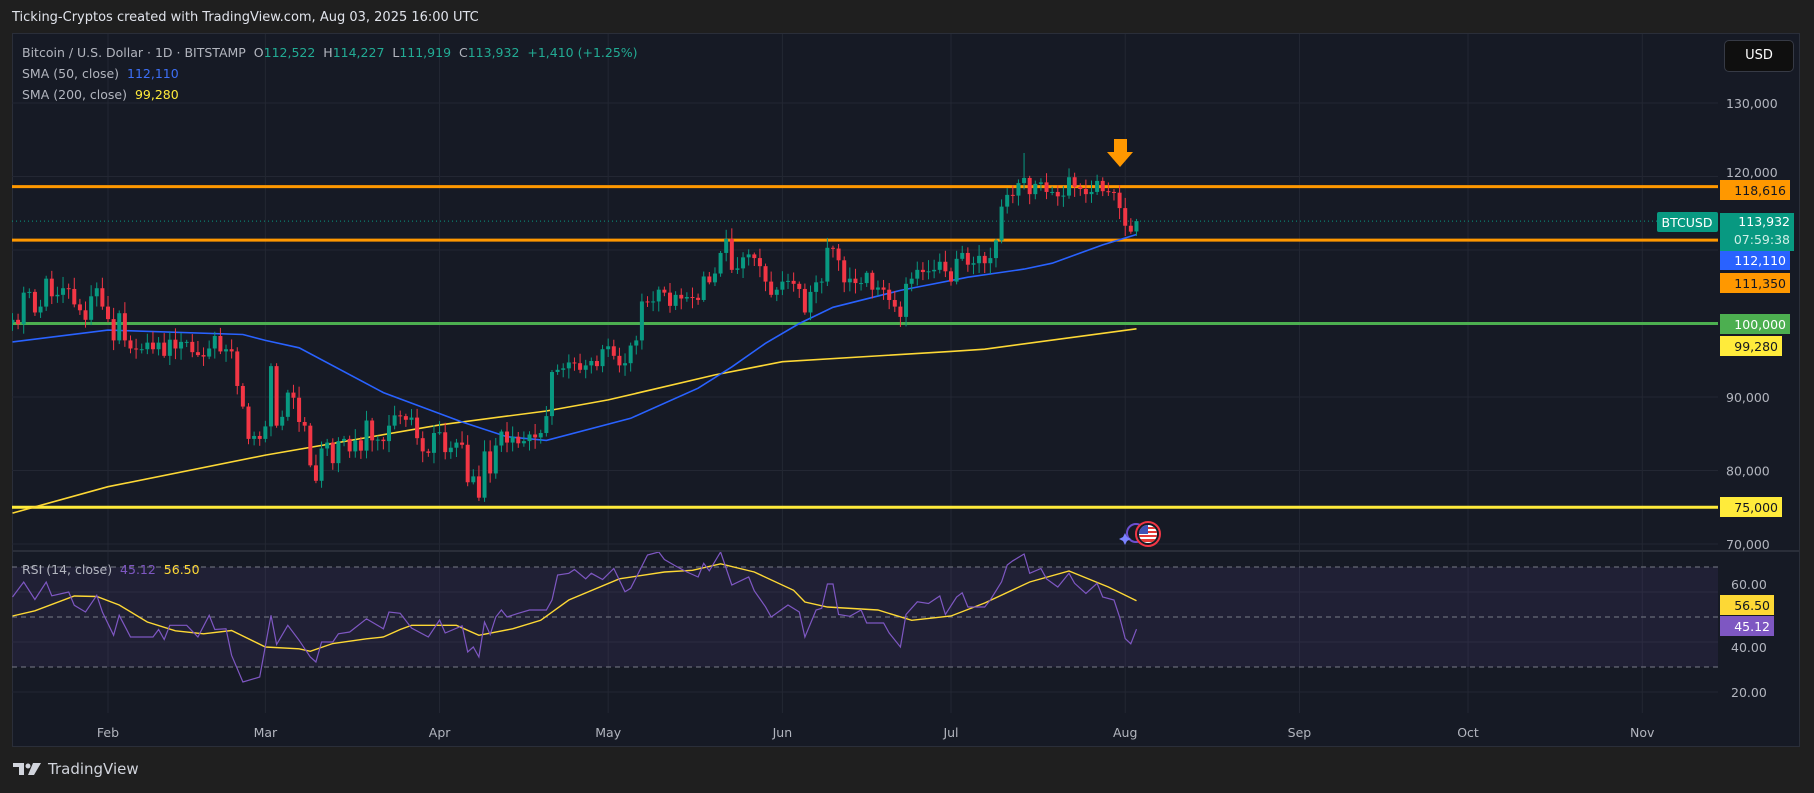 The height and width of the screenshot is (793, 1814). Describe the element at coordinates (358, 52) in the screenshot. I see `high-value: 114,227` at that location.